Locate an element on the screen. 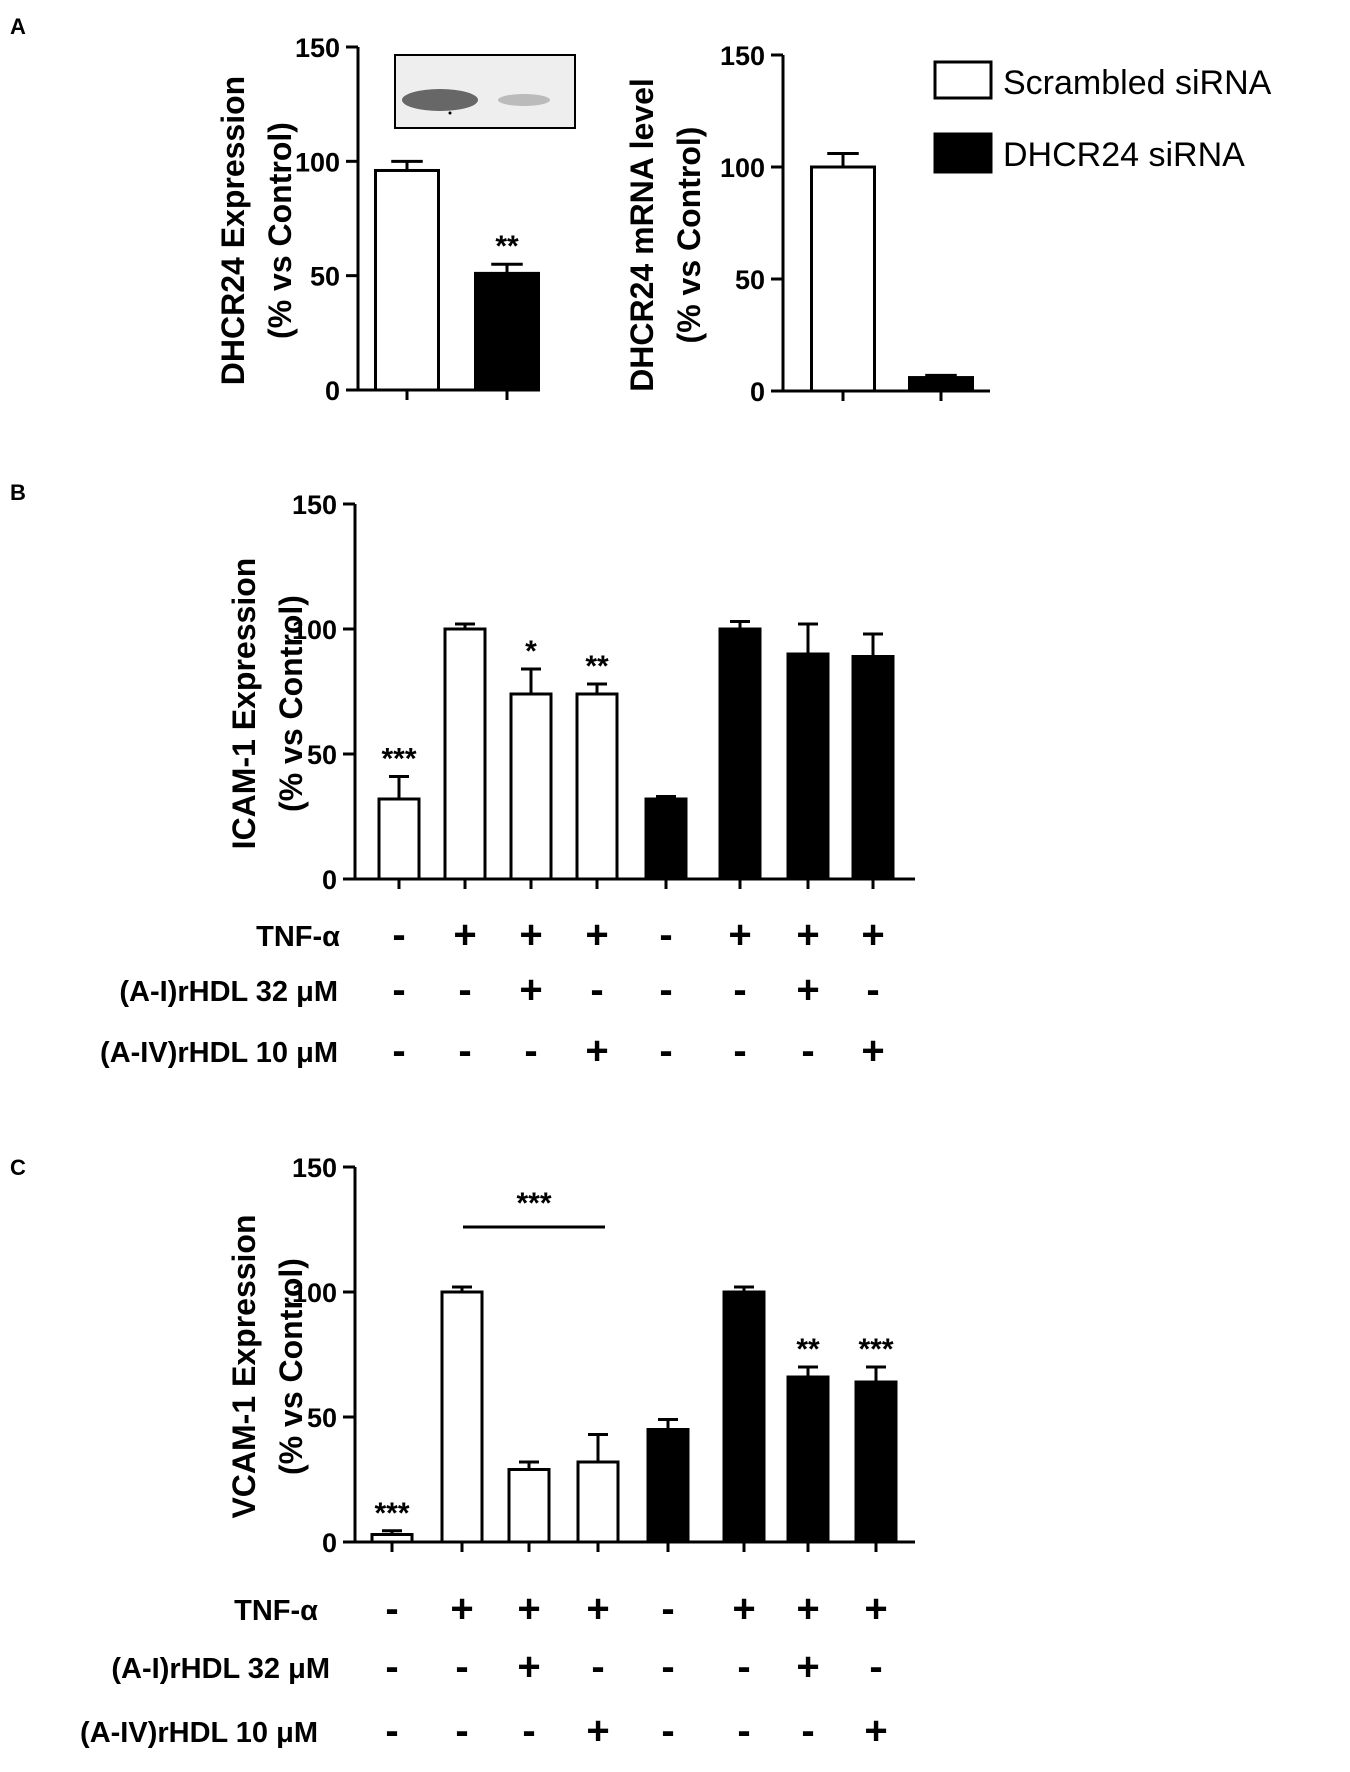  panel-letter-c: C is located at coordinates (18, 1167).